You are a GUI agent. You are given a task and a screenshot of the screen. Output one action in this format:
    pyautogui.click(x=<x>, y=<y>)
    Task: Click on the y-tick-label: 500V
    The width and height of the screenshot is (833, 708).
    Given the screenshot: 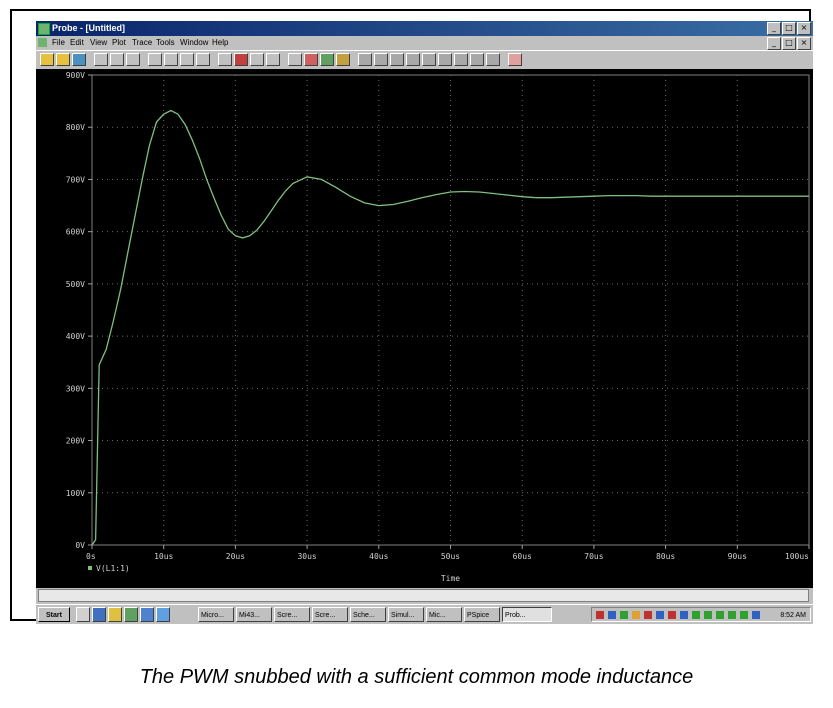 What is the action you would take?
    pyautogui.click(x=75, y=284)
    